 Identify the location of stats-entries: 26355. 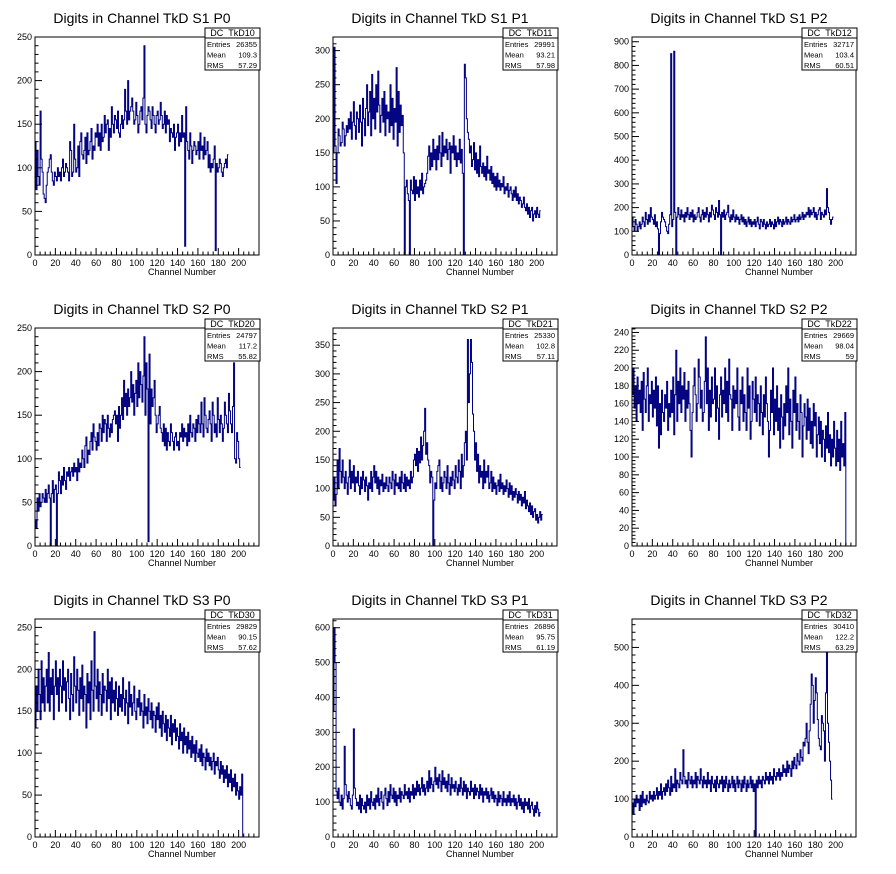
(246, 44).